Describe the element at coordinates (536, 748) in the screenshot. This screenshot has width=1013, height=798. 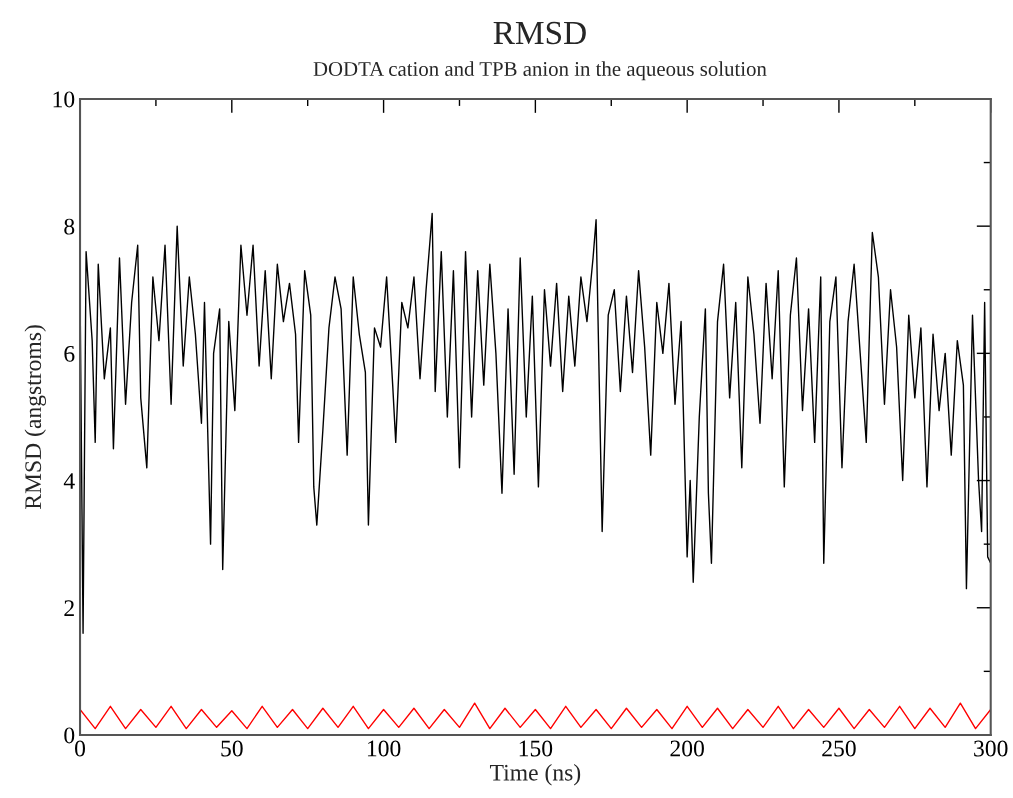
I see `x-tick-label: 150` at that location.